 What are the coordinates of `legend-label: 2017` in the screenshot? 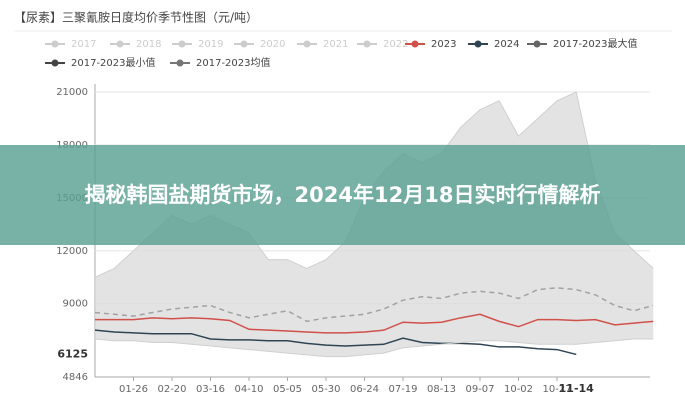 It's located at (83, 44).